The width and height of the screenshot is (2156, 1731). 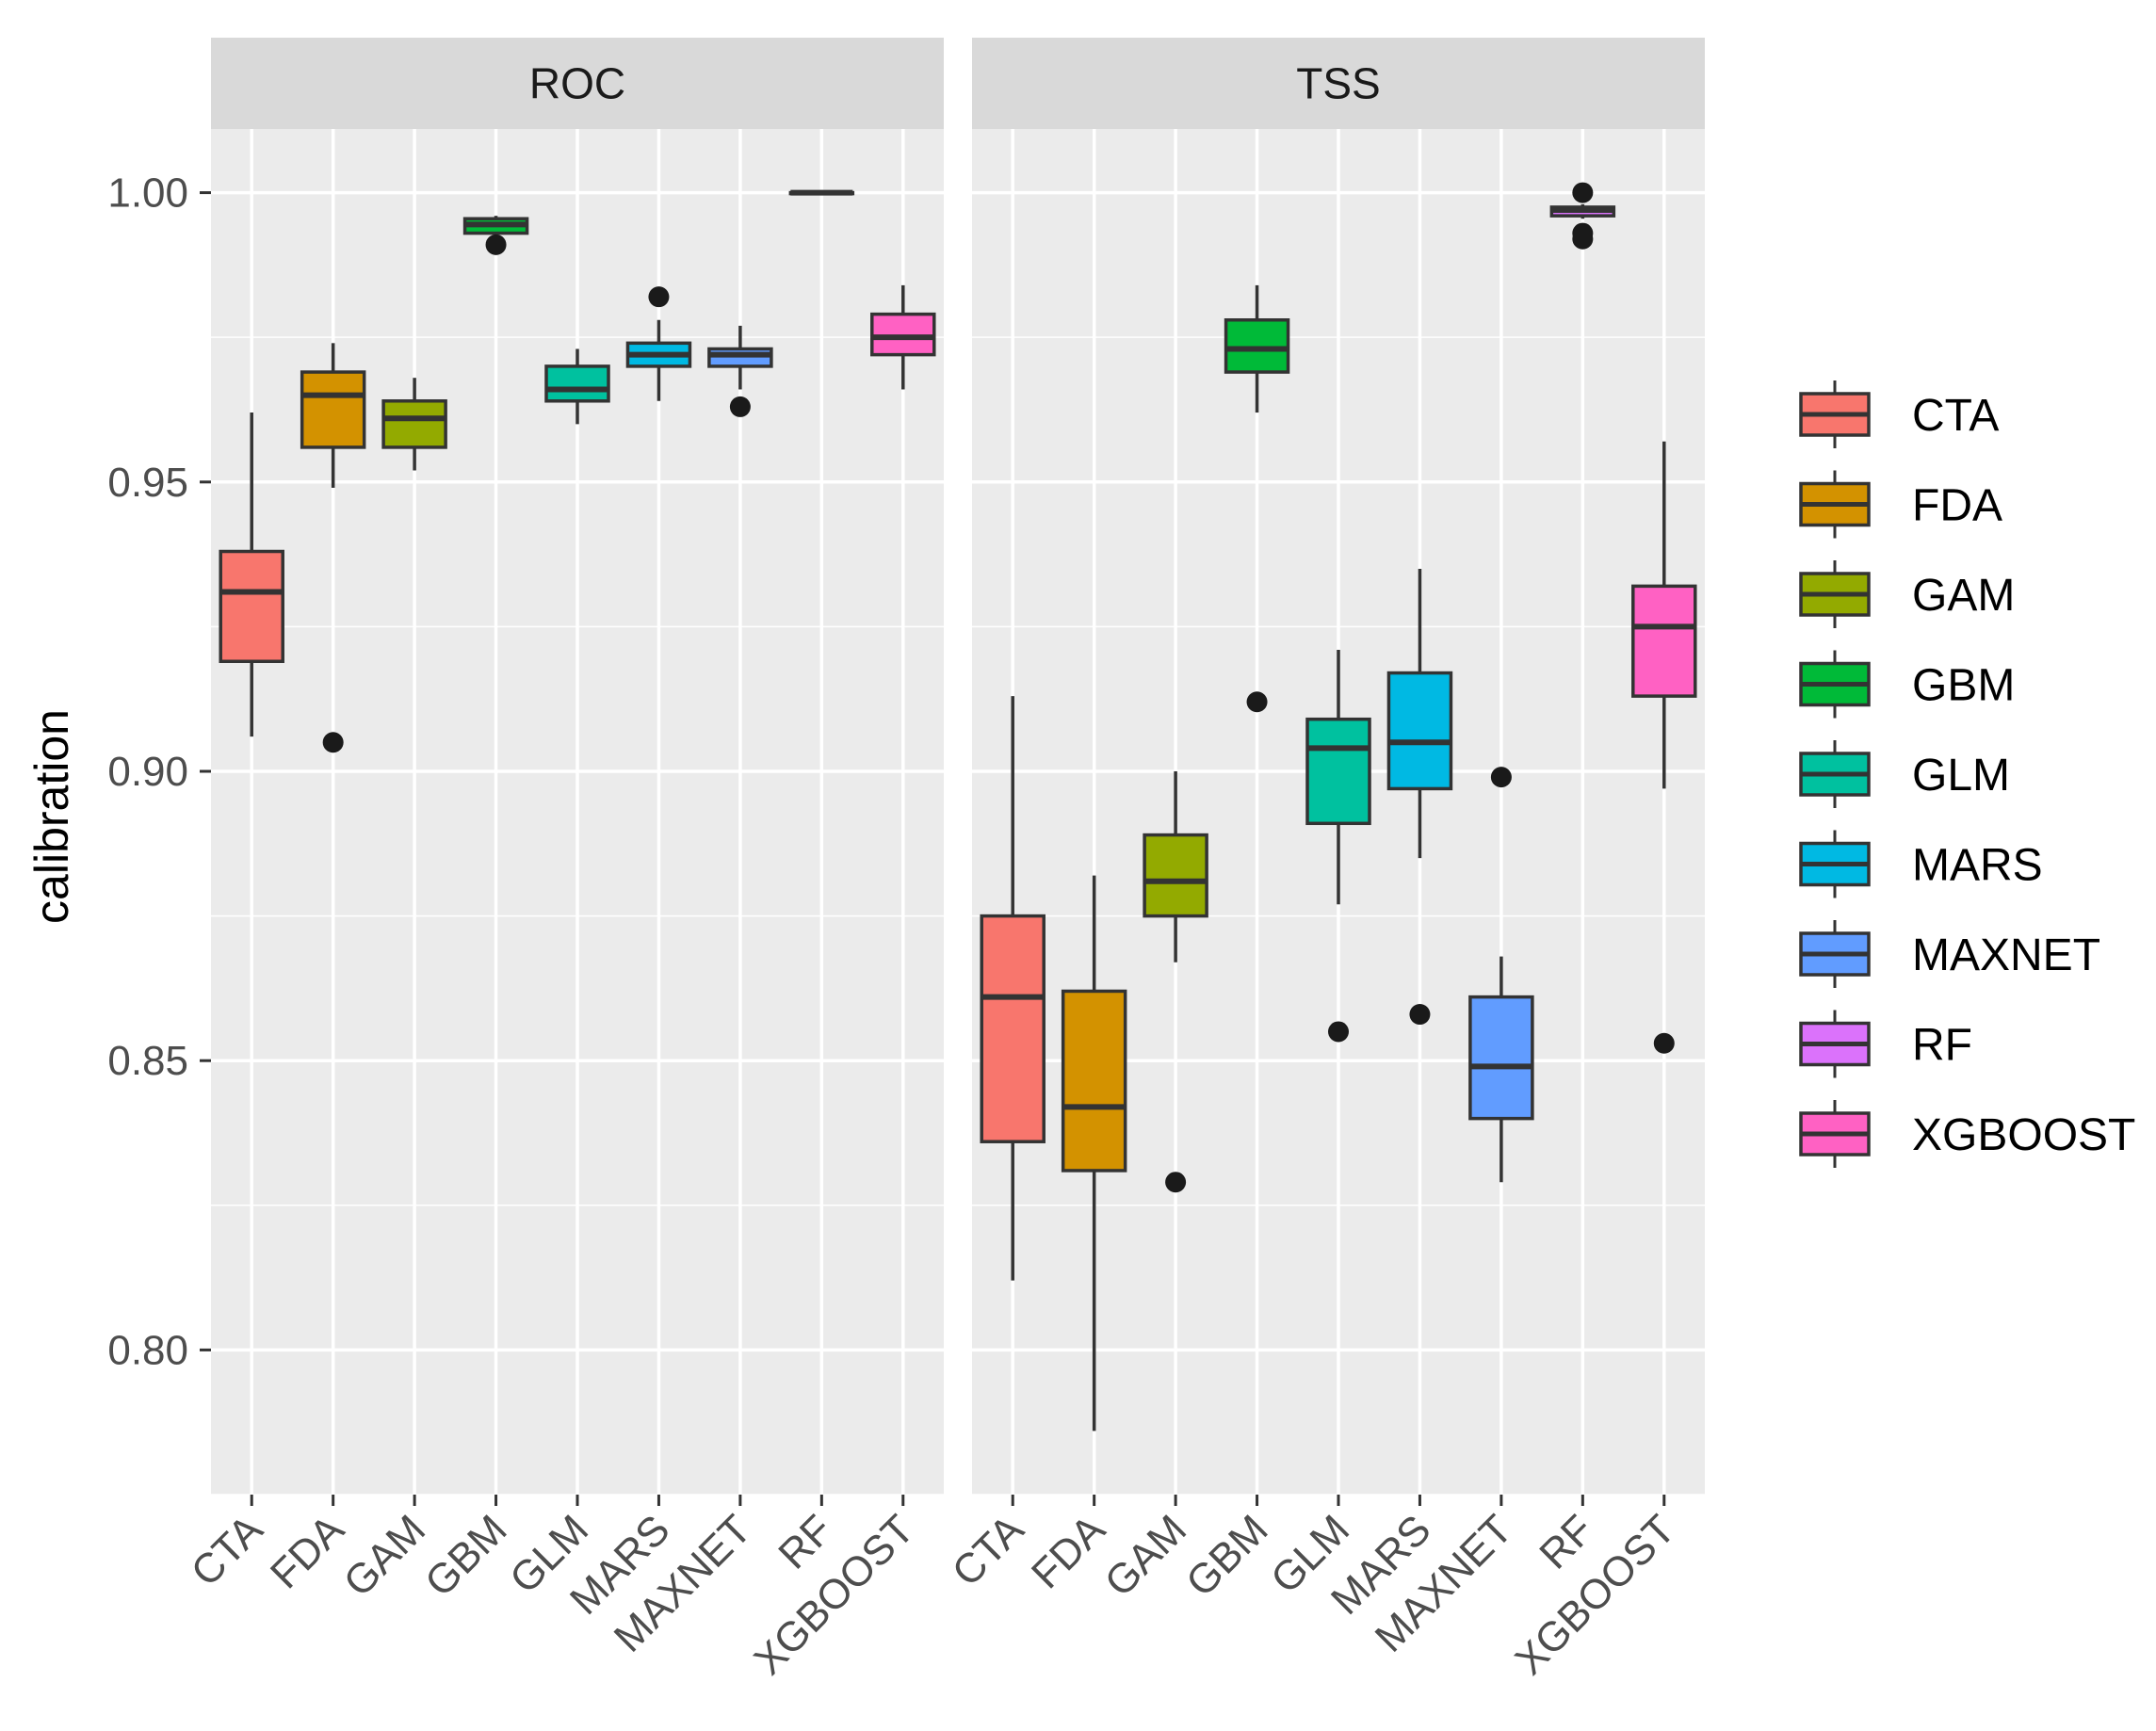 What do you see at coordinates (147, 483) in the screenshot?
I see `y-tick-label: 0.95` at bounding box center [147, 483].